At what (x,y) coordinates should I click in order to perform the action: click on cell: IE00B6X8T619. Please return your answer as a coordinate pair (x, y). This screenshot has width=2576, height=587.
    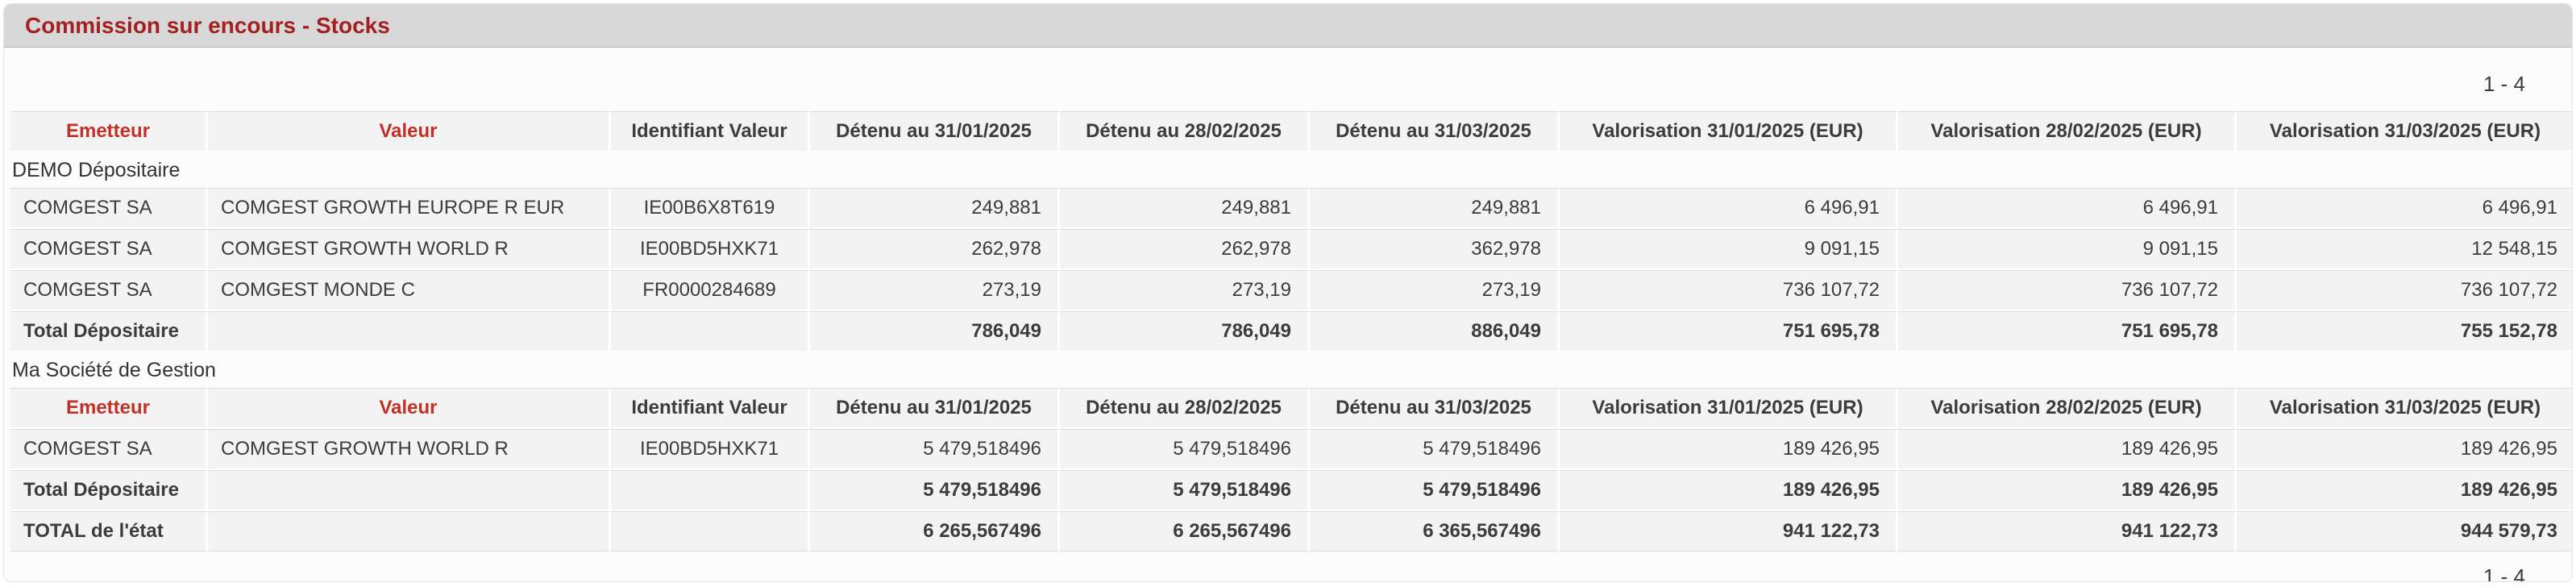
    Looking at the image, I should click on (710, 208).